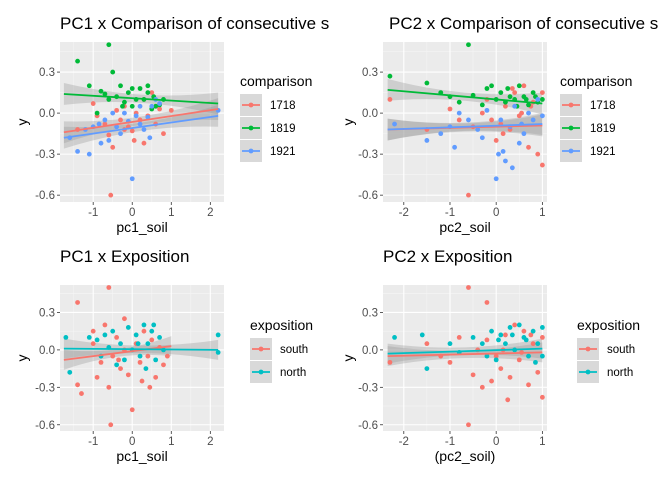  I want to click on x-tick-label: 2, so click(210, 213).